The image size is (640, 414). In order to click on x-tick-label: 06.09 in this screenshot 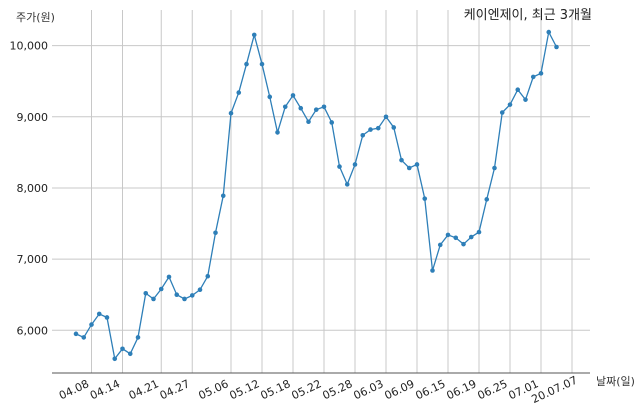, I will do `click(399, 389)`.